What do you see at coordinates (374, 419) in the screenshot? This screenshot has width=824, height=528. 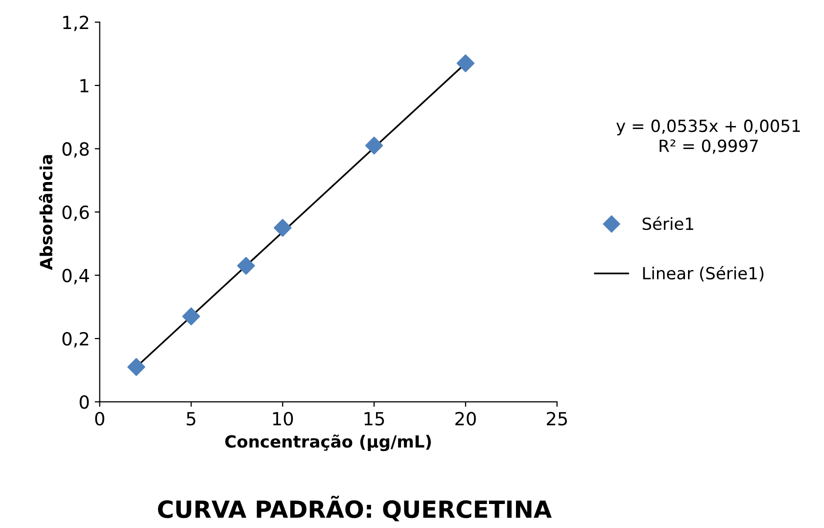 I see `x-tick-label: 15` at bounding box center [374, 419].